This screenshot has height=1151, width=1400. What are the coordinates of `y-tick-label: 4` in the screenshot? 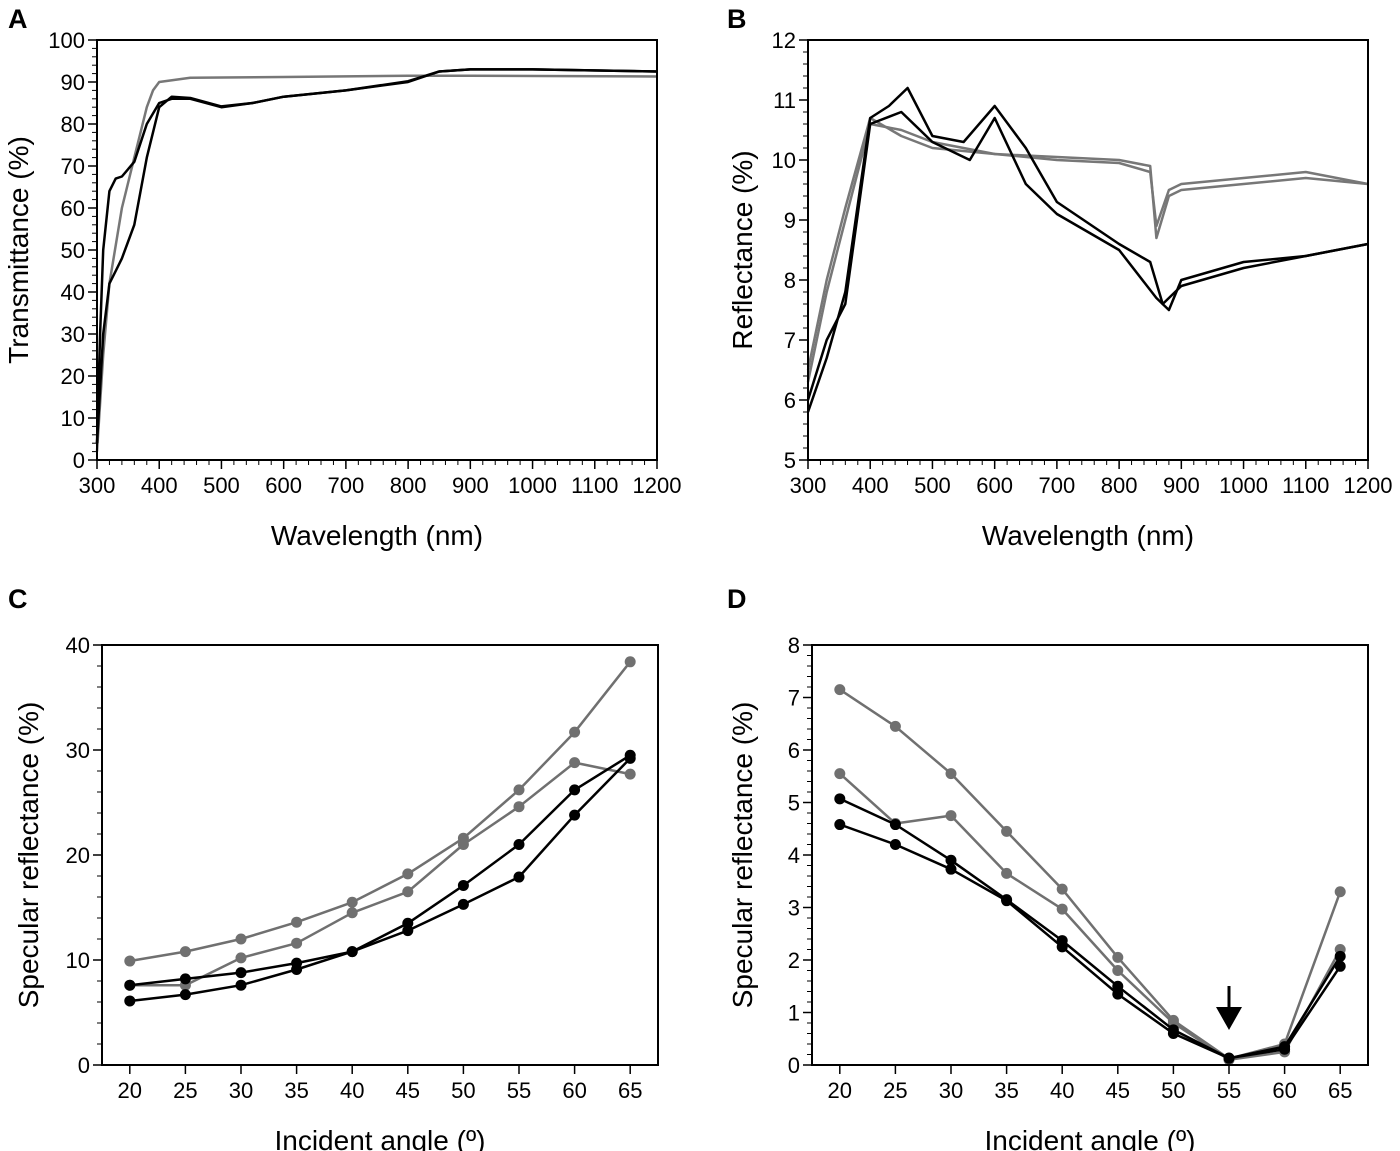 It's located at (794, 855).